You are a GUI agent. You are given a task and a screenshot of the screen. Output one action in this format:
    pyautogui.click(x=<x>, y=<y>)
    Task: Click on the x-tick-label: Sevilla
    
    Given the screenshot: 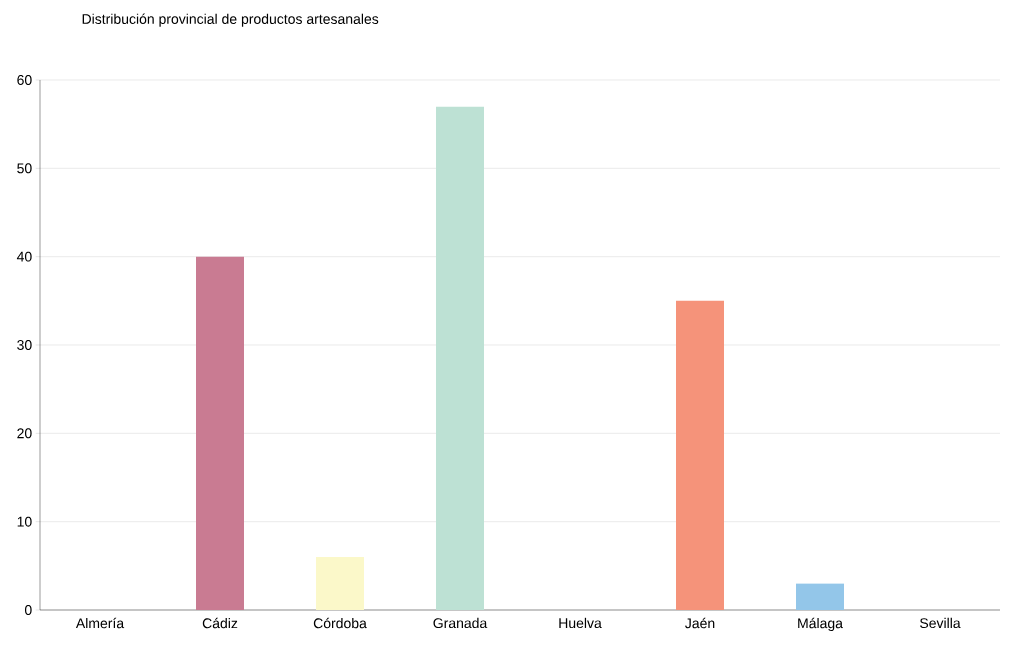 What is the action you would take?
    pyautogui.click(x=940, y=623)
    